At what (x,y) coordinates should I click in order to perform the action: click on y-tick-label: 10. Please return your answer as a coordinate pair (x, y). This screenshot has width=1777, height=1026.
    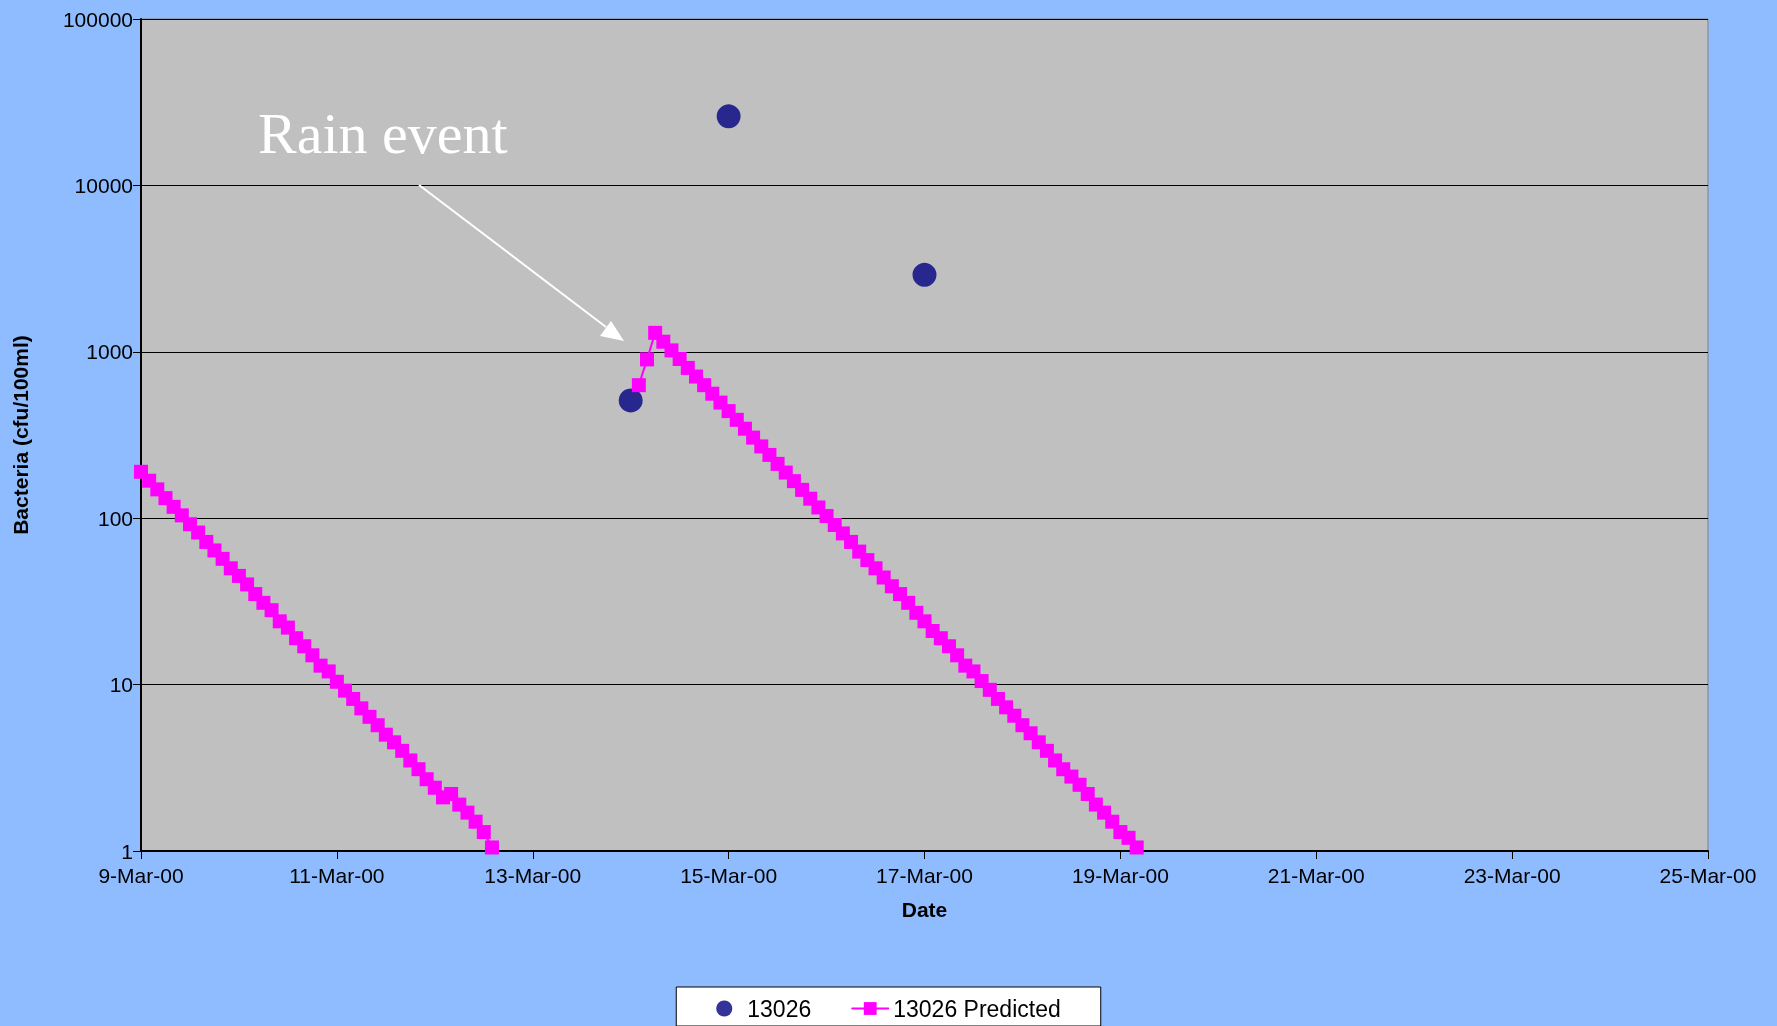
    Looking at the image, I should click on (121, 685).